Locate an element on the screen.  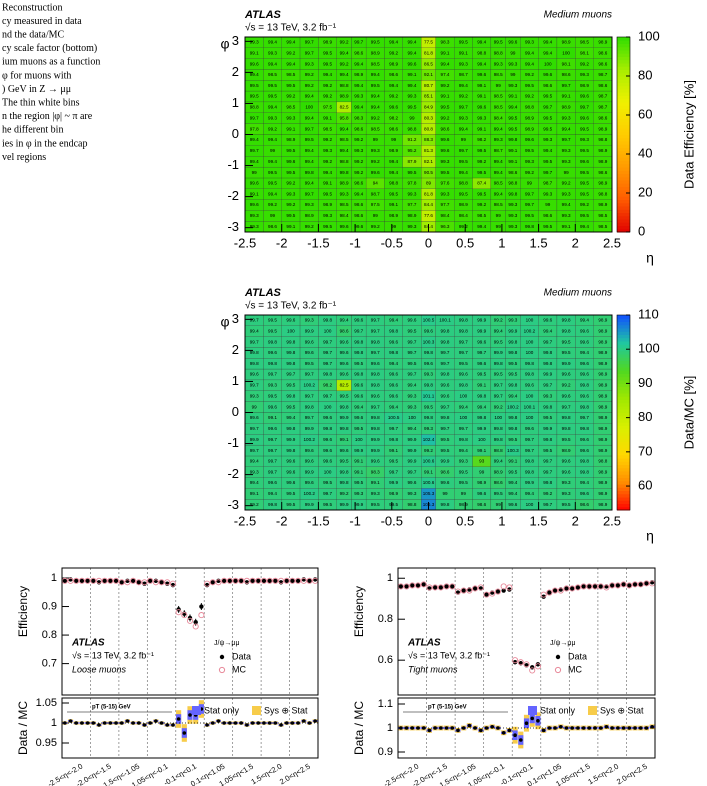
y-tick-label: -3 is located at coordinates (233, 226).